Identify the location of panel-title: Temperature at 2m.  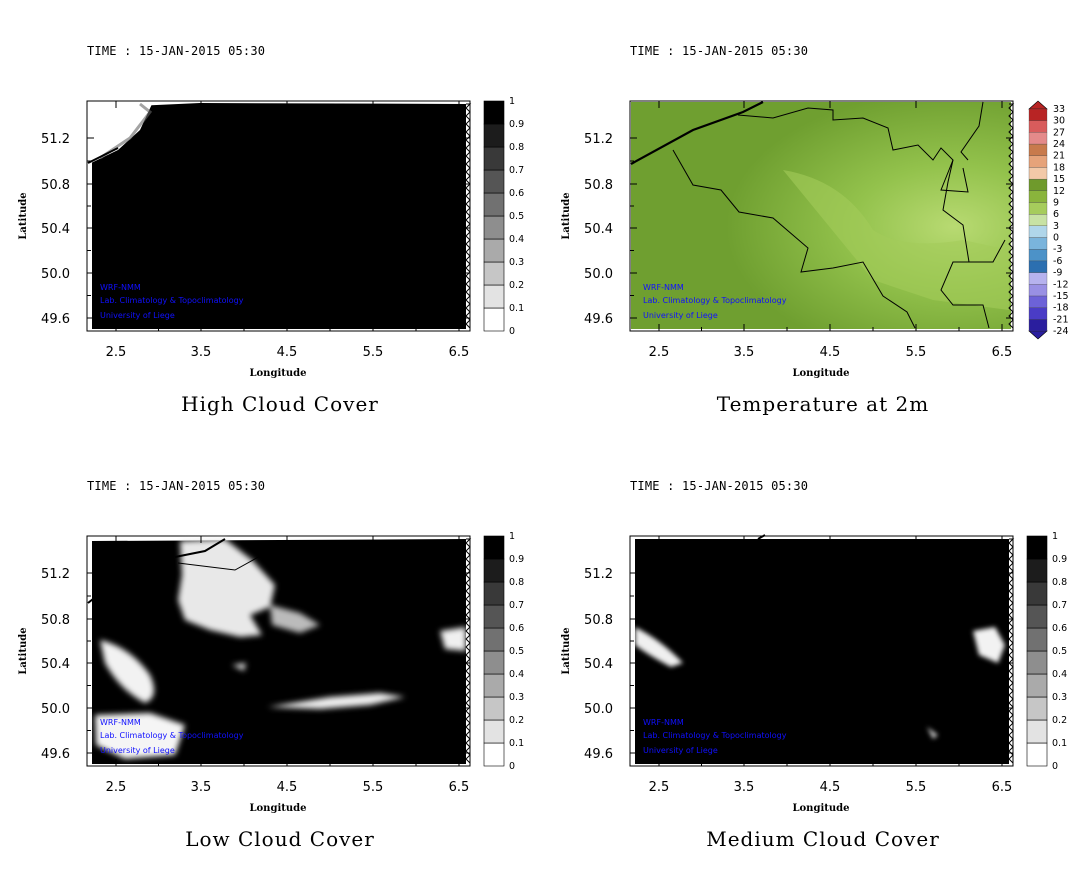
(823, 404).